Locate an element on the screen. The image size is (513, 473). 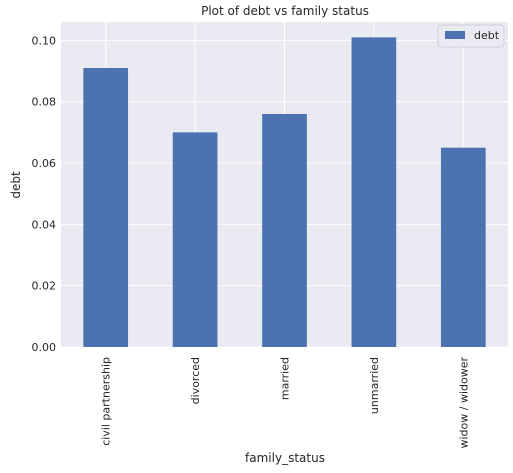
legend-box is located at coordinates (471, 36).